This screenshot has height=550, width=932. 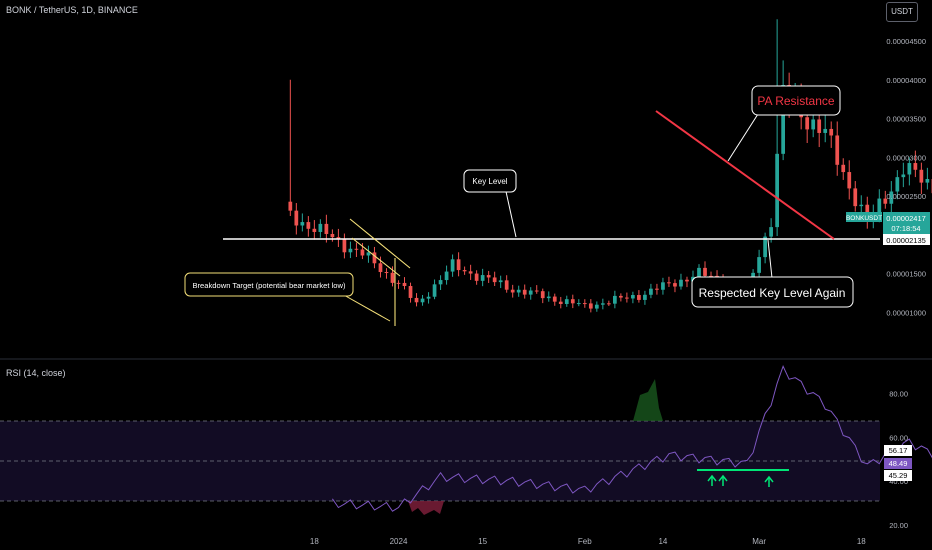 I want to click on price-tick-label: 0.00002500, so click(x=906, y=196).